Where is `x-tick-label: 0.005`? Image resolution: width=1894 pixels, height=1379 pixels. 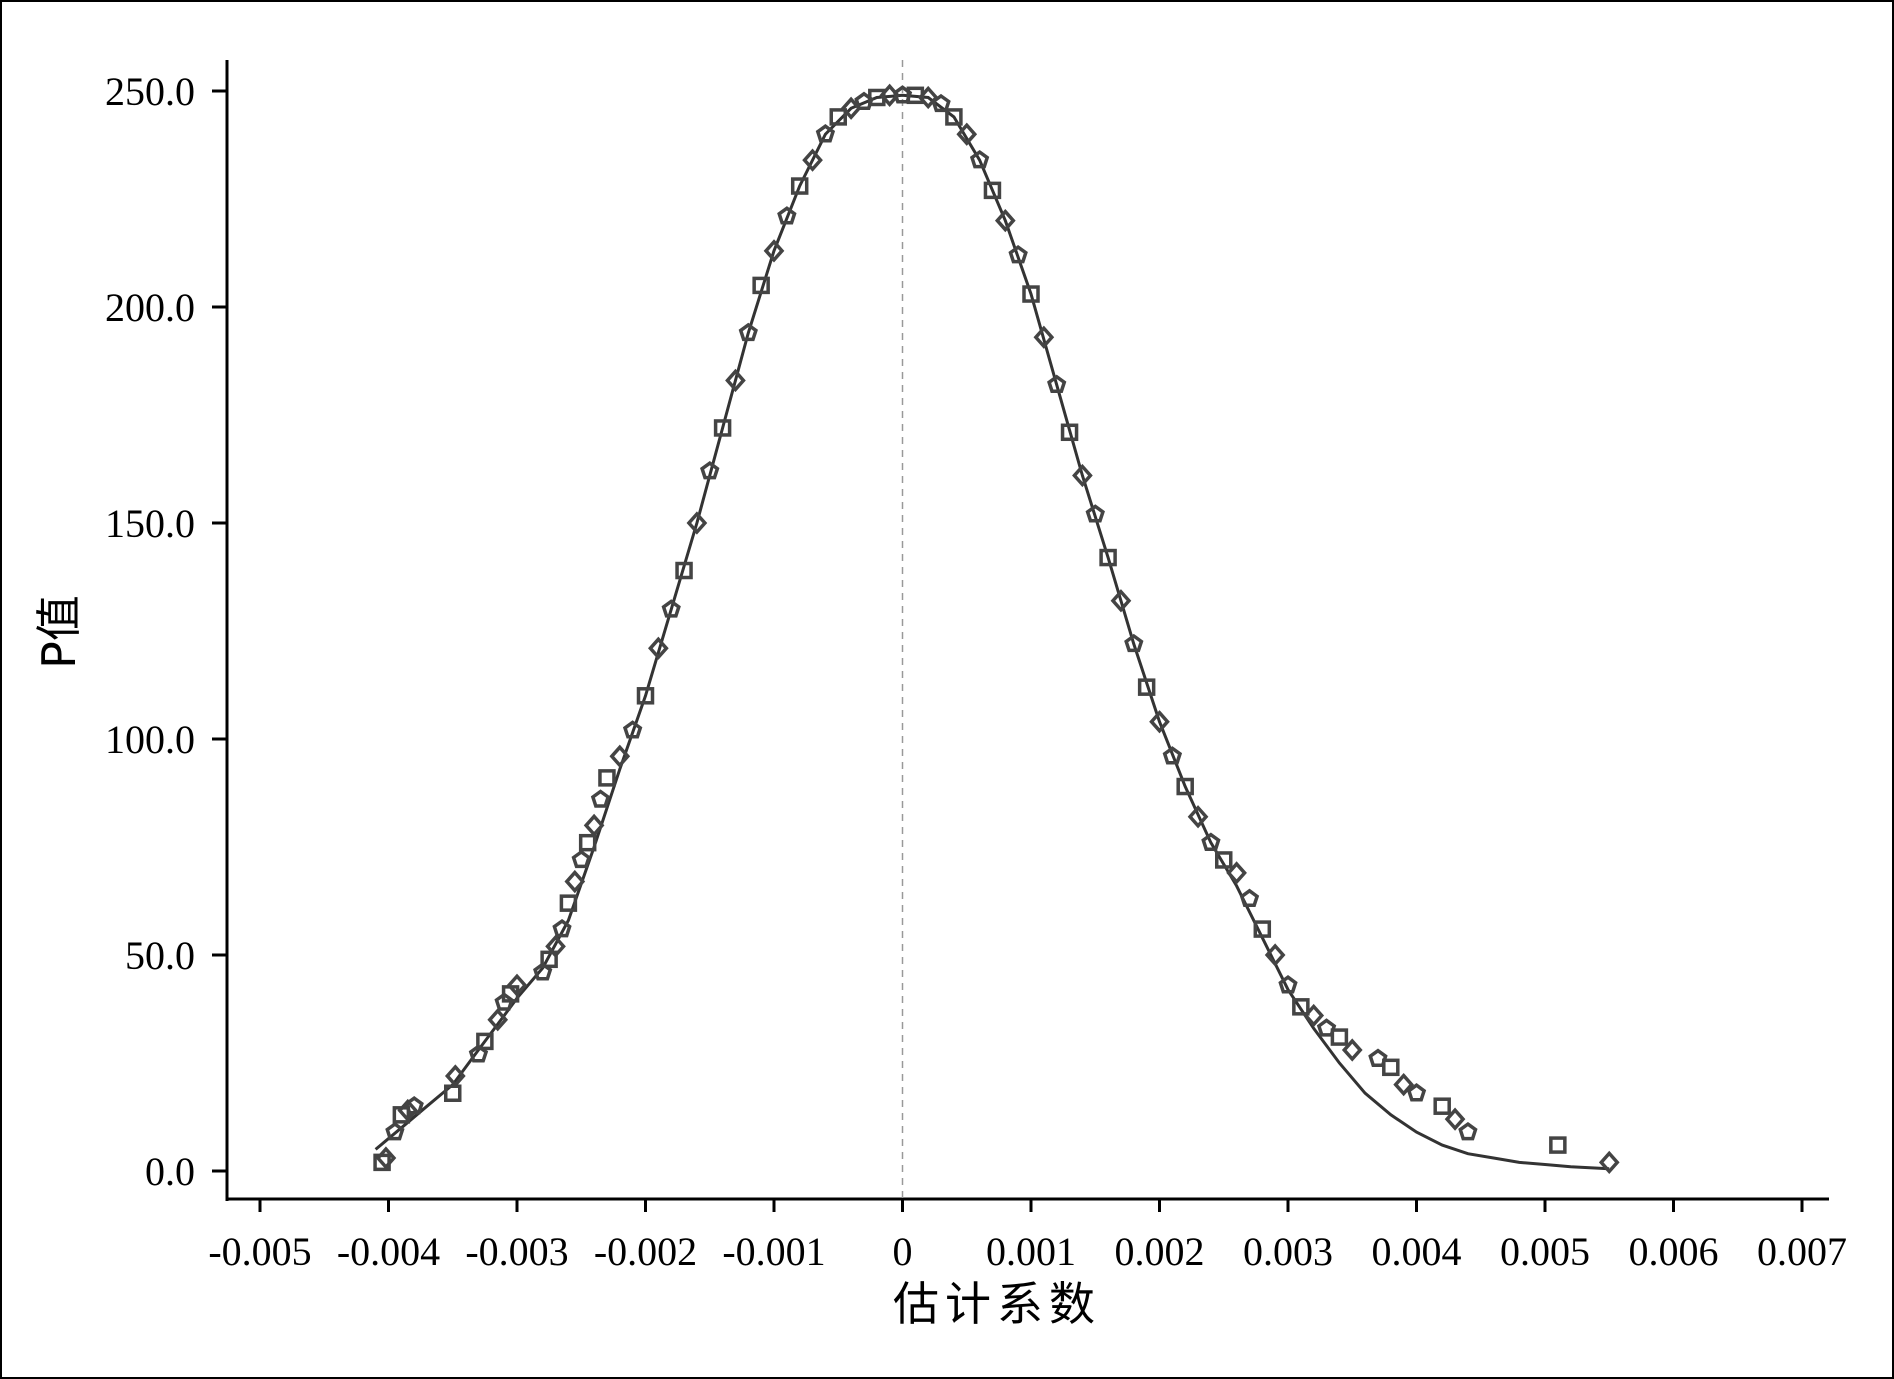 x-tick-label: 0.005 is located at coordinates (1545, 1251).